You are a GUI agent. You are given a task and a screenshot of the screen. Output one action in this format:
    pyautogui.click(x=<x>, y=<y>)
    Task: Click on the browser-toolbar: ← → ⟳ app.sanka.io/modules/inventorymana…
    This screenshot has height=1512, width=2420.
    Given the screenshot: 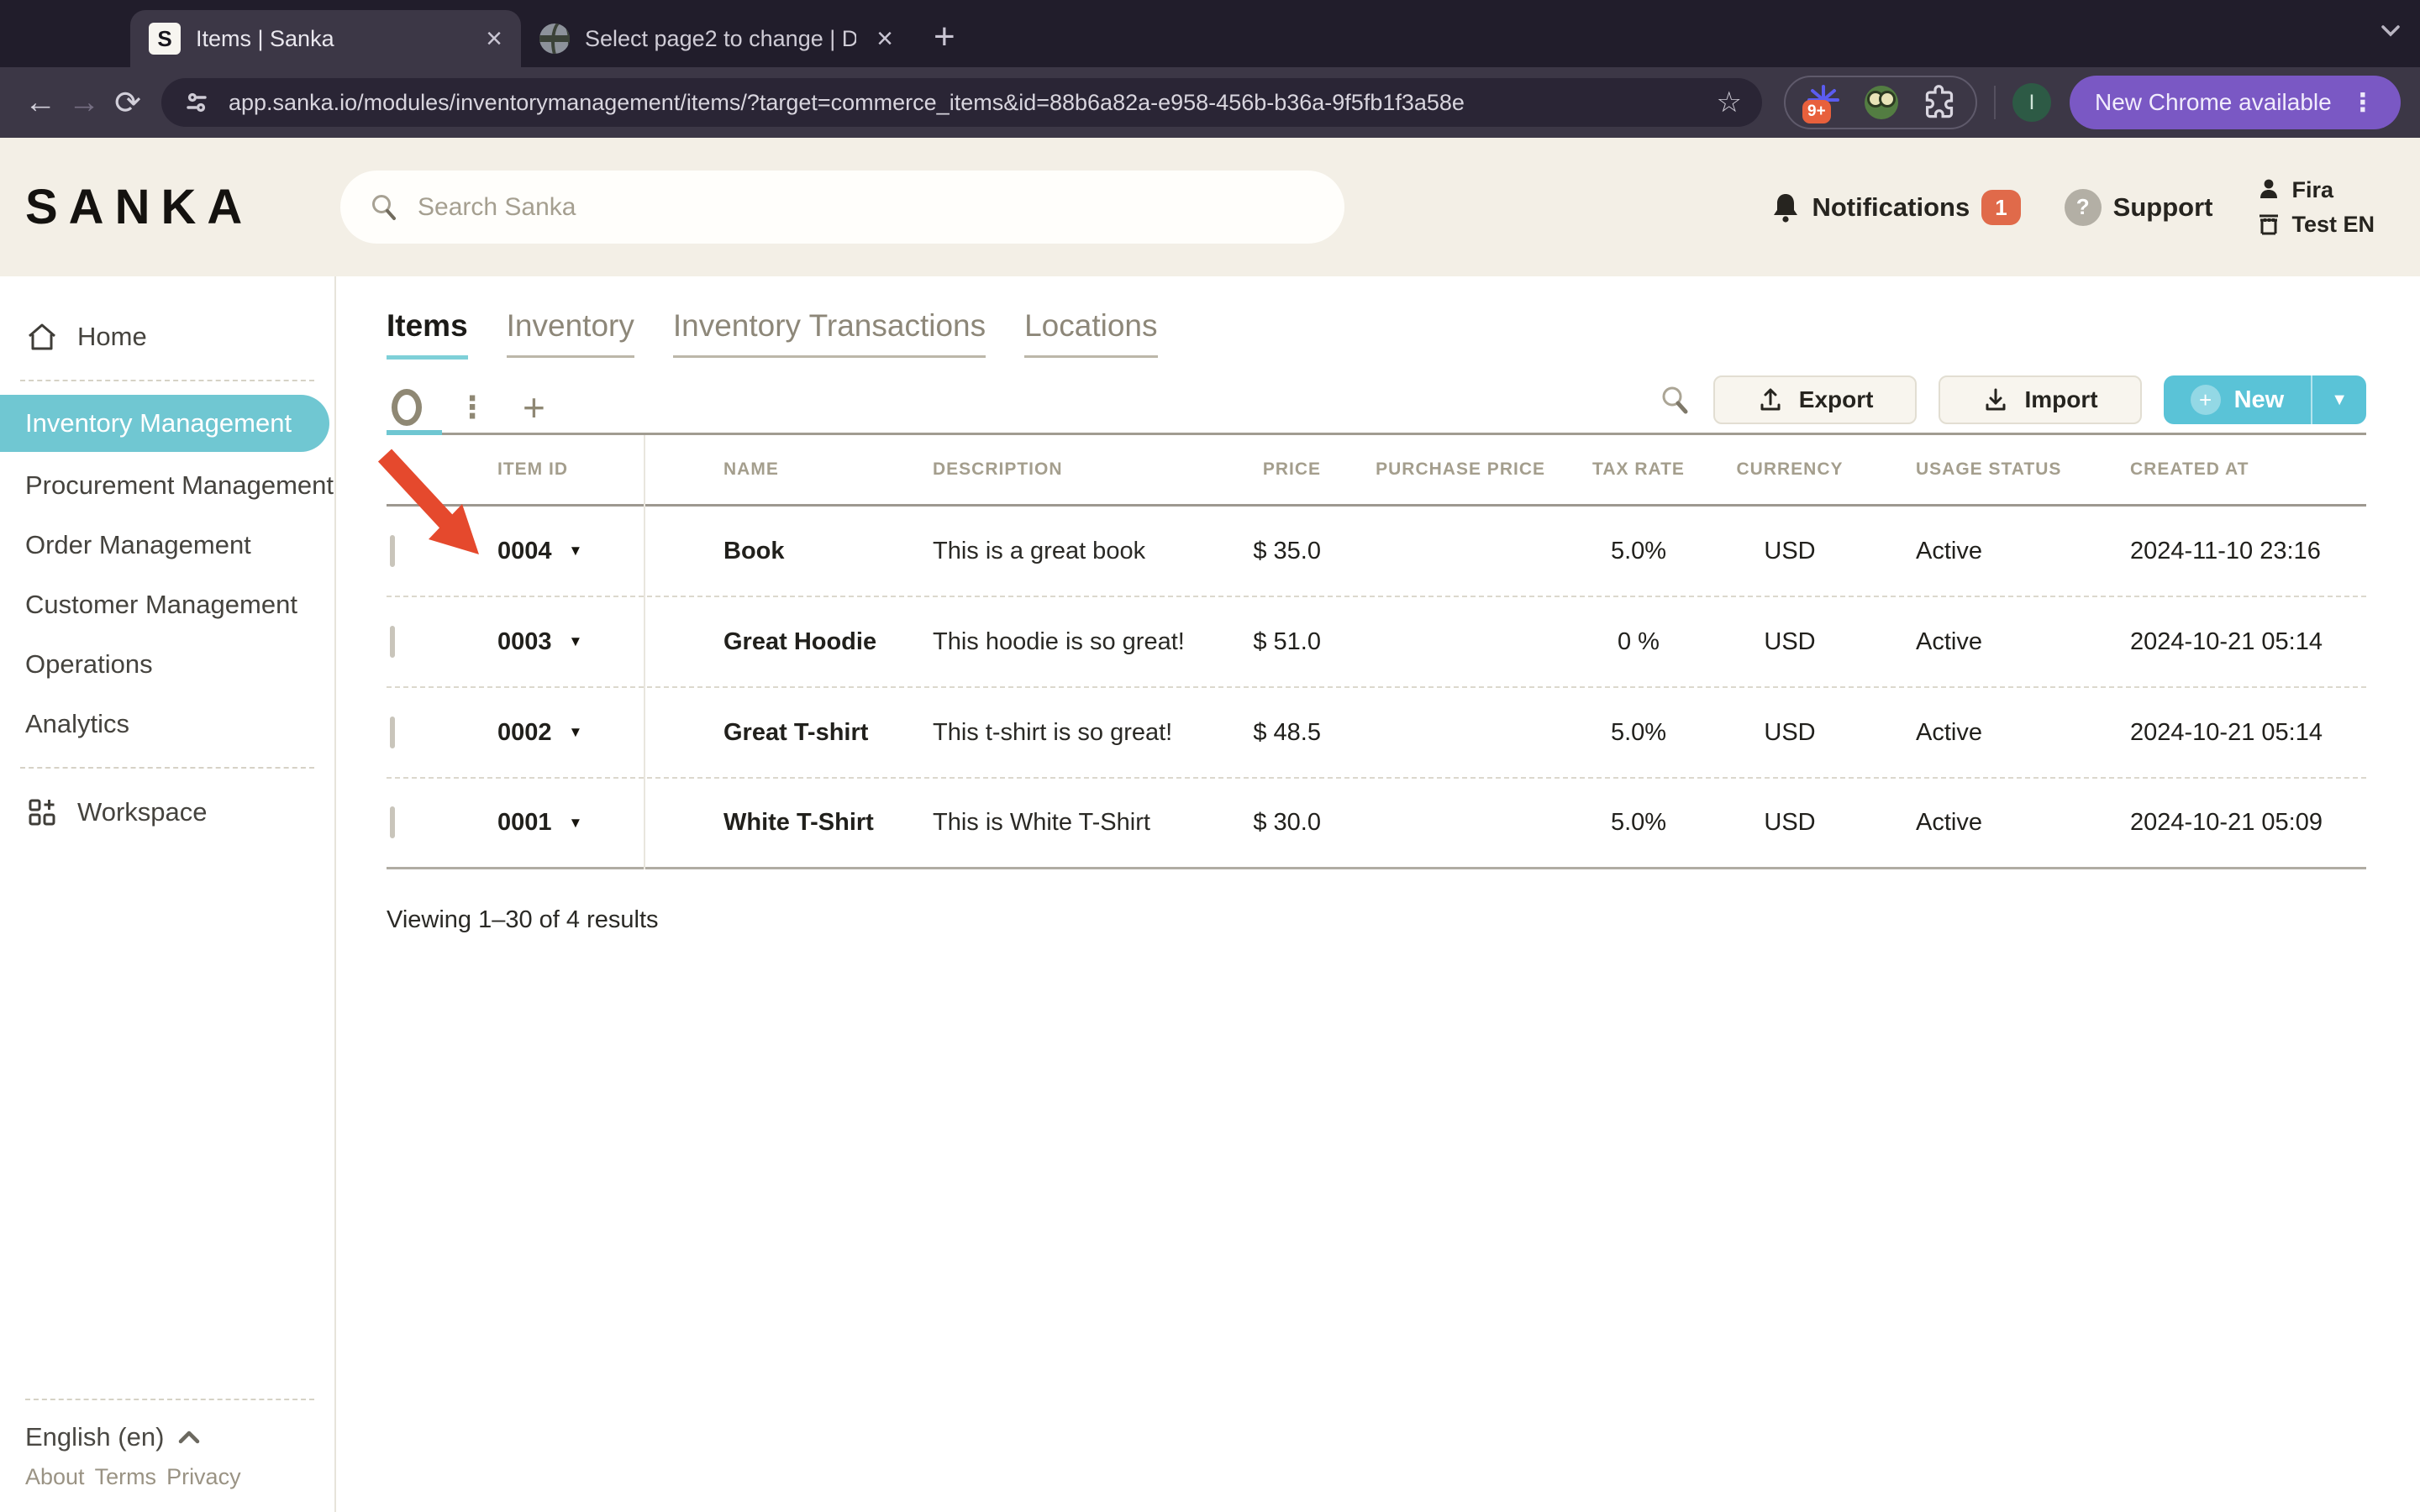 What is the action you would take?
    pyautogui.click(x=1210, y=102)
    